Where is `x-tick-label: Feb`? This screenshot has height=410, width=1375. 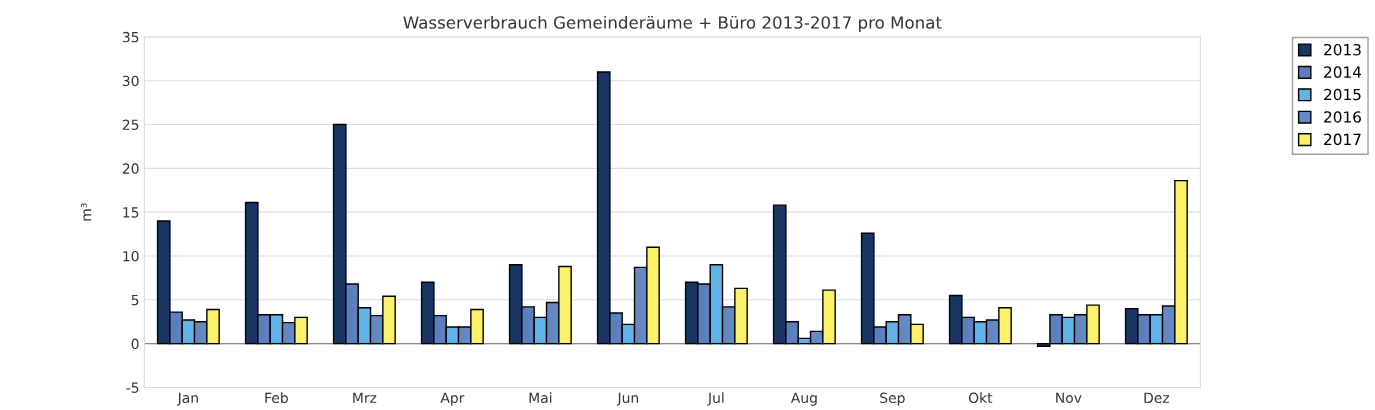
x-tick-label: Feb is located at coordinates (276, 398).